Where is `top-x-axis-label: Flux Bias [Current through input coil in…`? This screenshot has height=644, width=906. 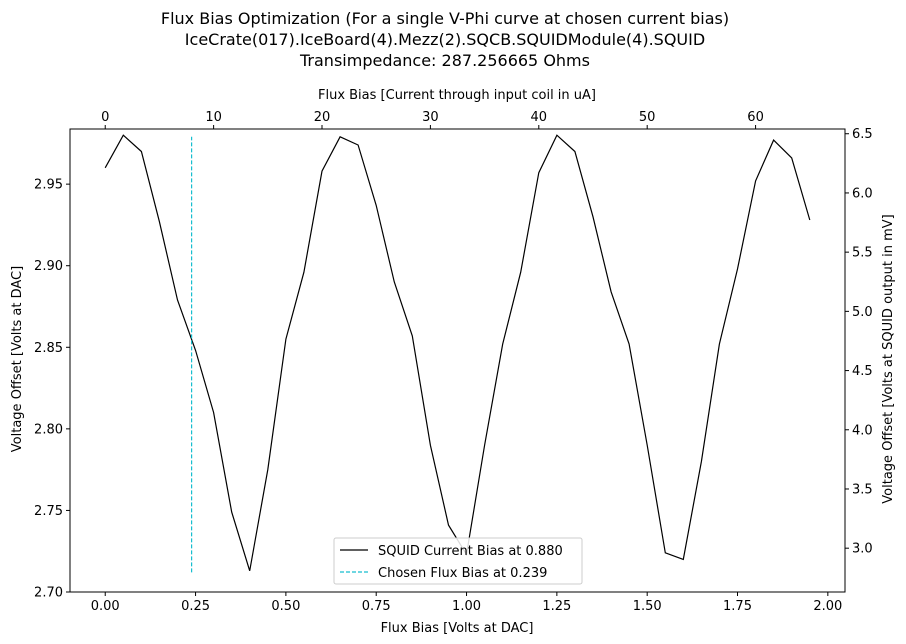
top-x-axis-label: Flux Bias [Current through input coil in… is located at coordinates (457, 95).